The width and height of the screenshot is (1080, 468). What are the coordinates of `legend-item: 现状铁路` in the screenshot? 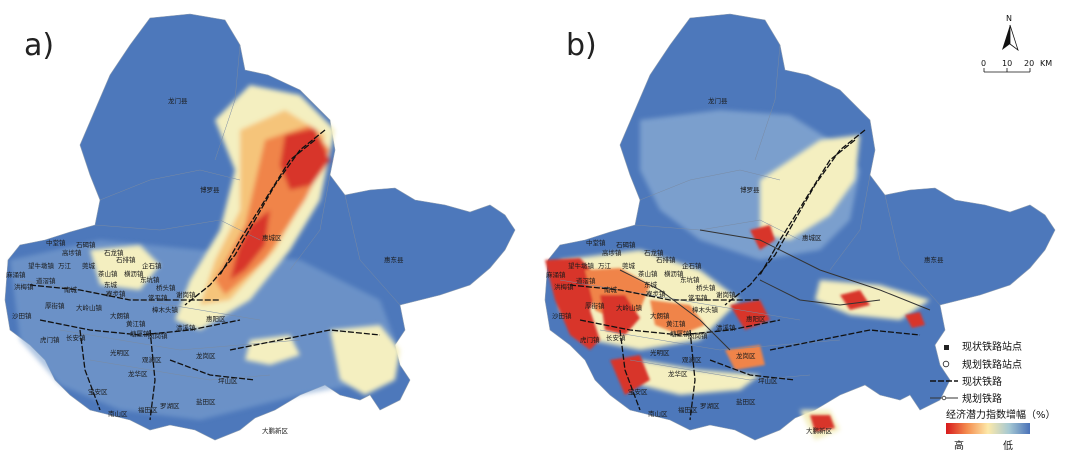 It's located at (982, 381).